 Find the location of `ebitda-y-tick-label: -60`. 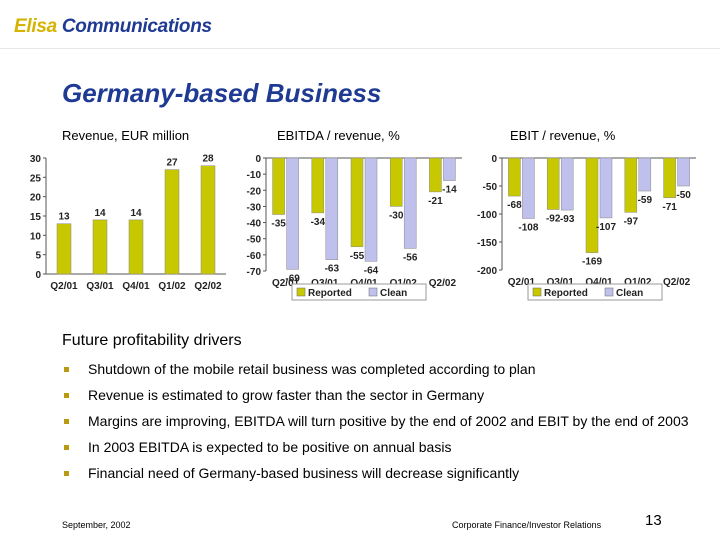

ebitda-y-tick-label: -60 is located at coordinates (254, 256).